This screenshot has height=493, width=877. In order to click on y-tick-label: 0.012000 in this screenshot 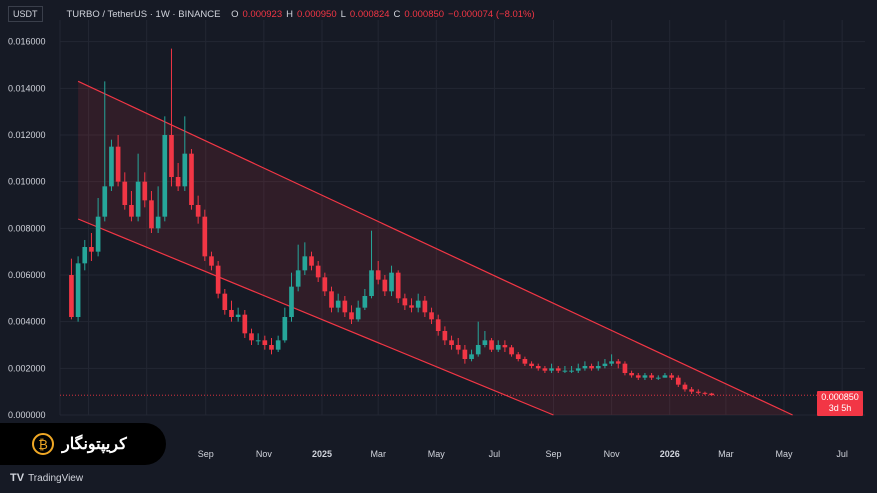, I will do `click(27, 135)`.